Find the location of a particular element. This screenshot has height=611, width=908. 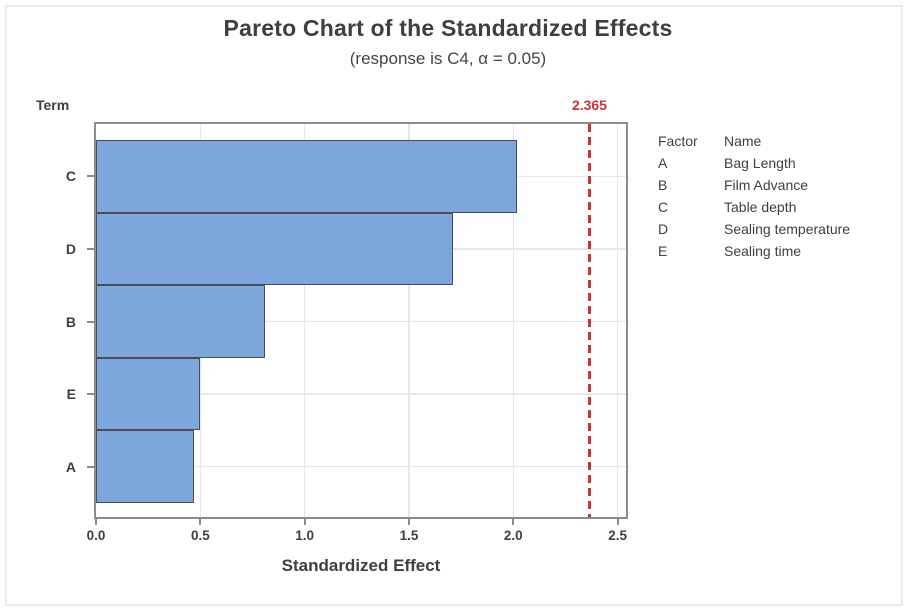

y-tick-label-A: A is located at coordinates (70, 466).